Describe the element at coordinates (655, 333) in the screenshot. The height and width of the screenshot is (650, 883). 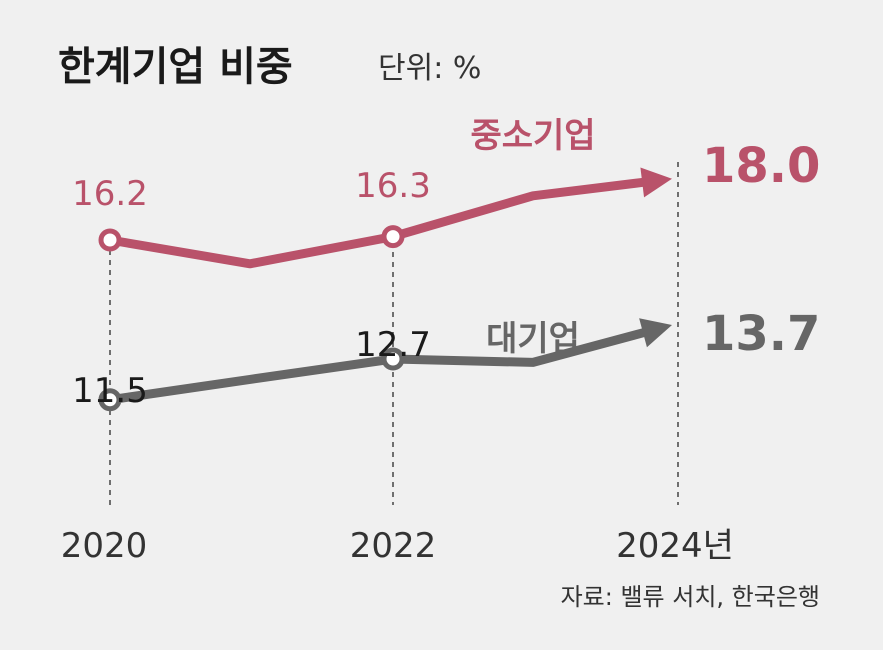
I see `series-arrow-large` at that location.